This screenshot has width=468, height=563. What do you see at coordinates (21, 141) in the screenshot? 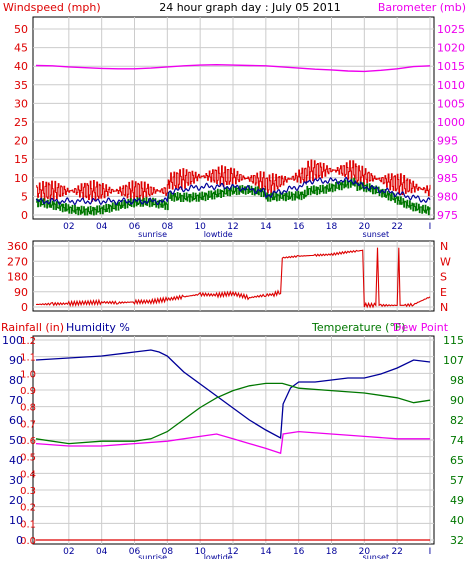
I see `windspeed-tick-label: 20` at bounding box center [21, 141].